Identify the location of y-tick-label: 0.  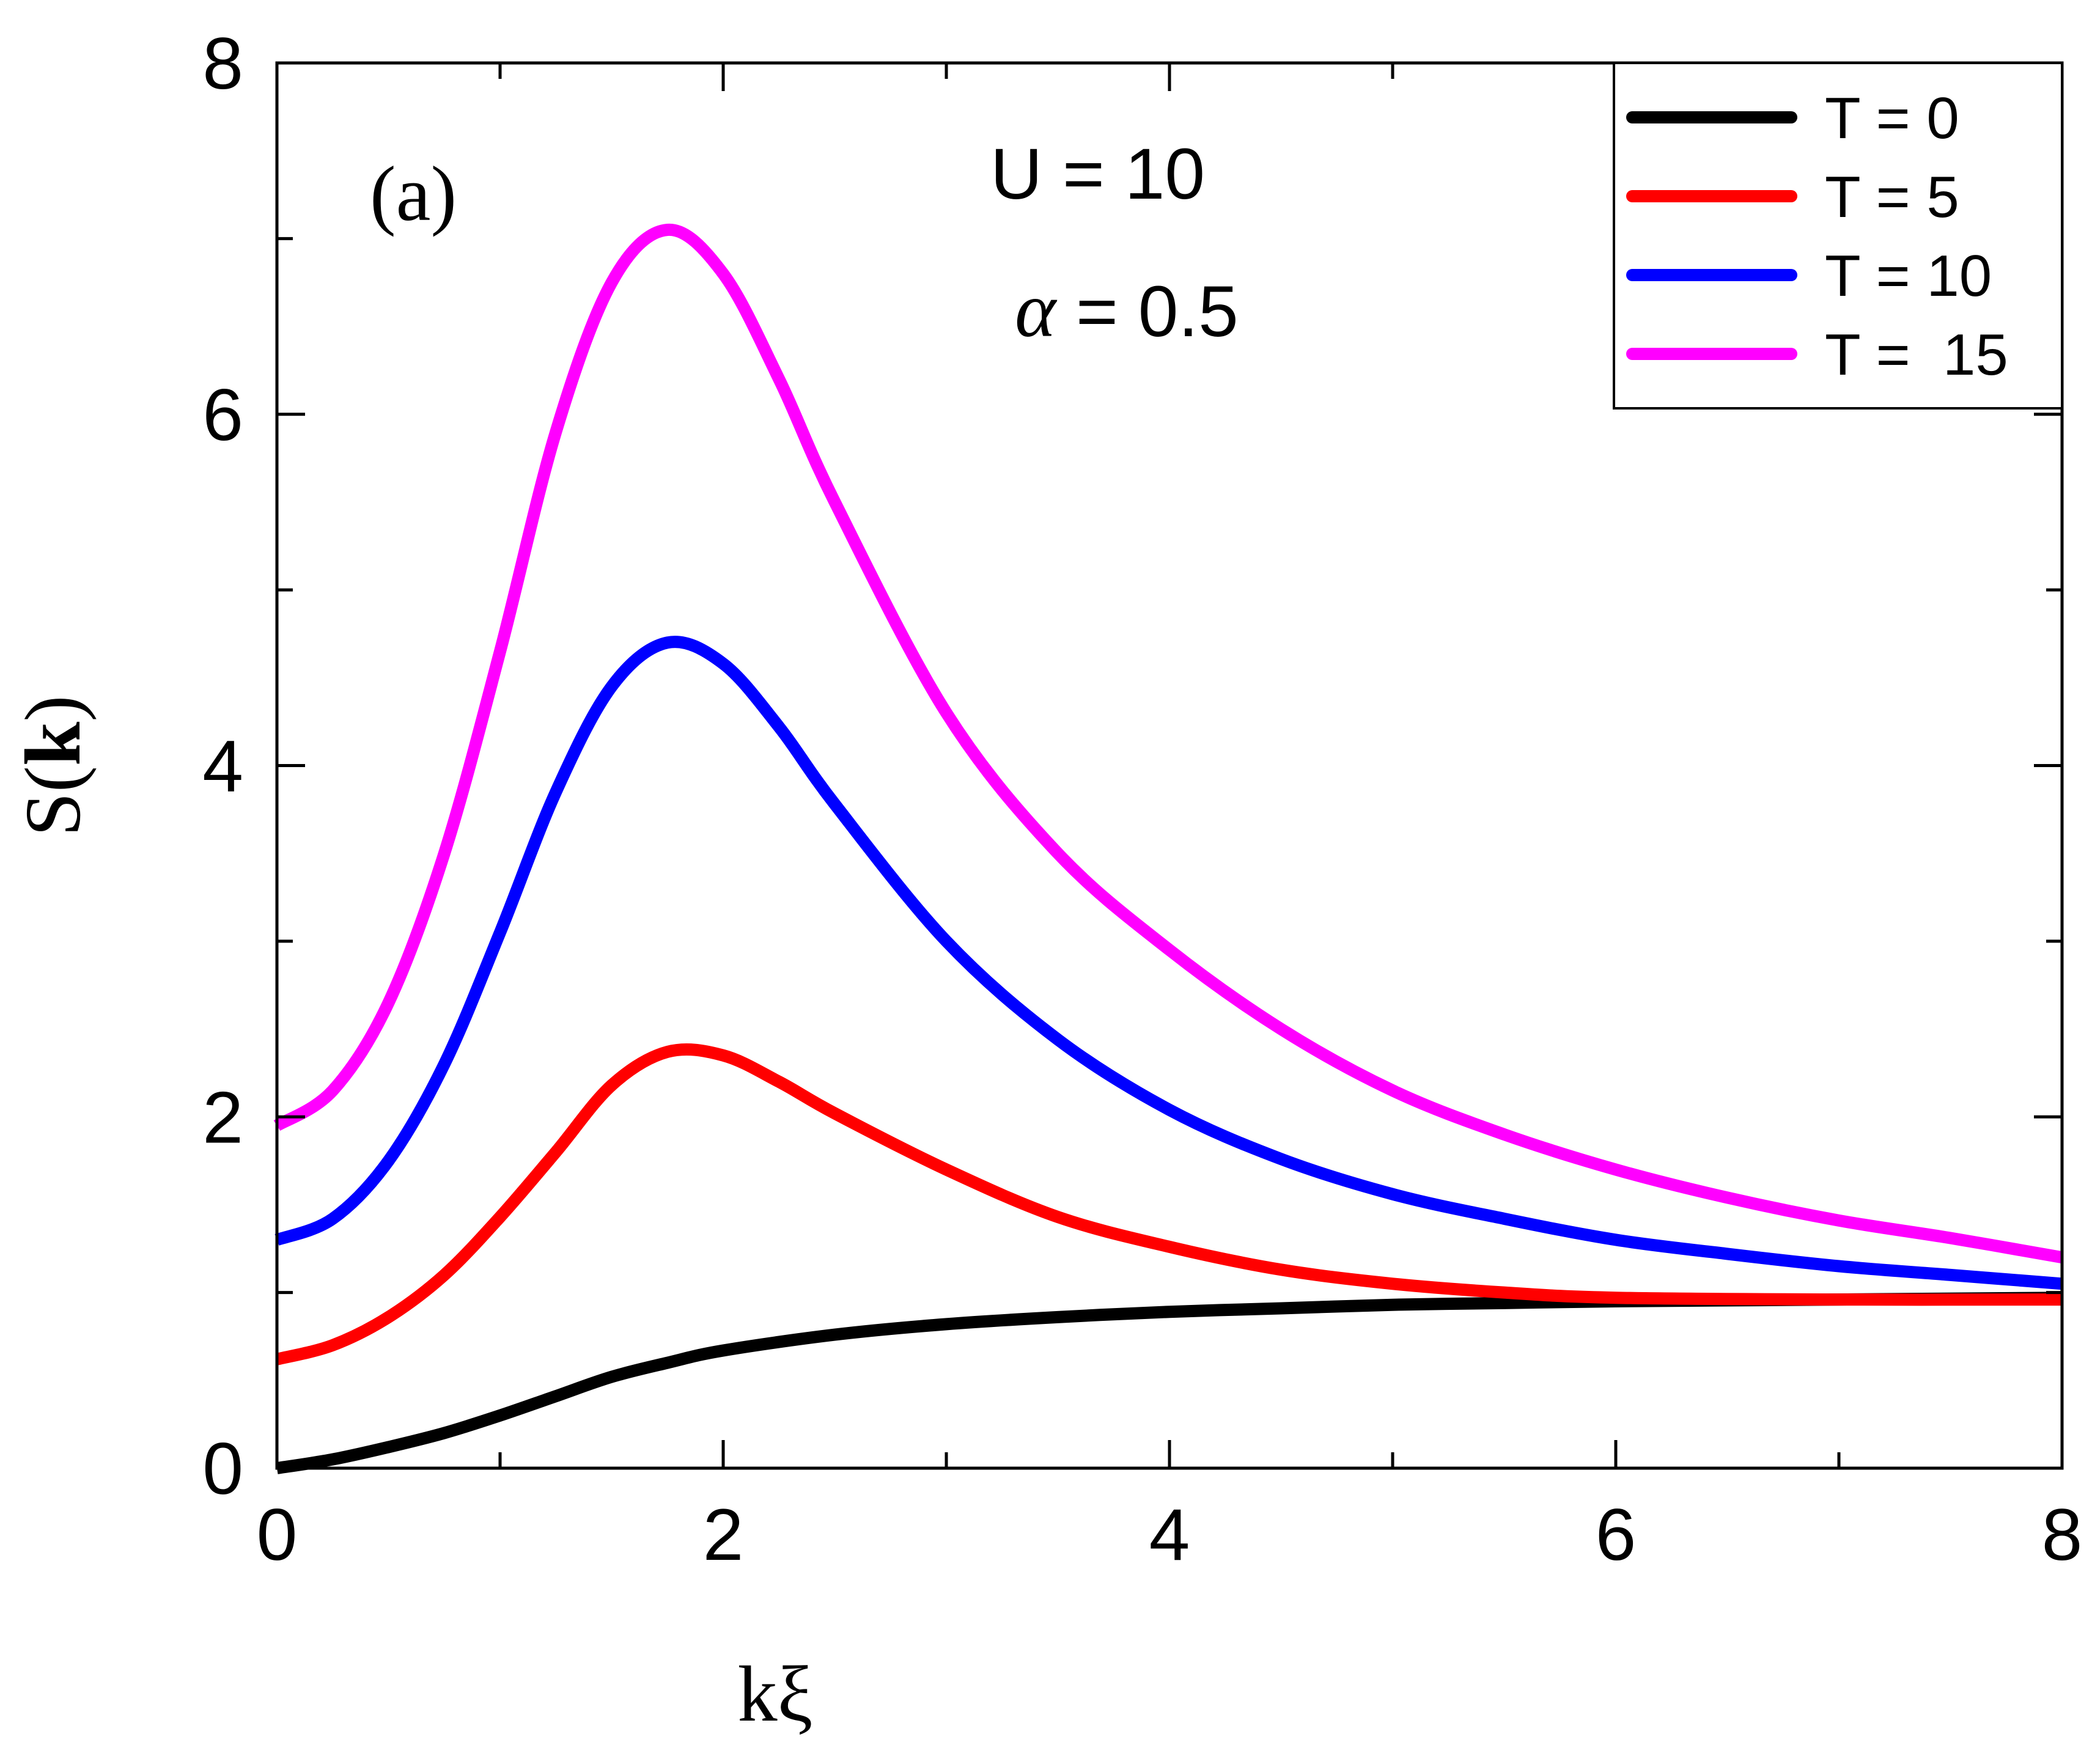
(222, 1469).